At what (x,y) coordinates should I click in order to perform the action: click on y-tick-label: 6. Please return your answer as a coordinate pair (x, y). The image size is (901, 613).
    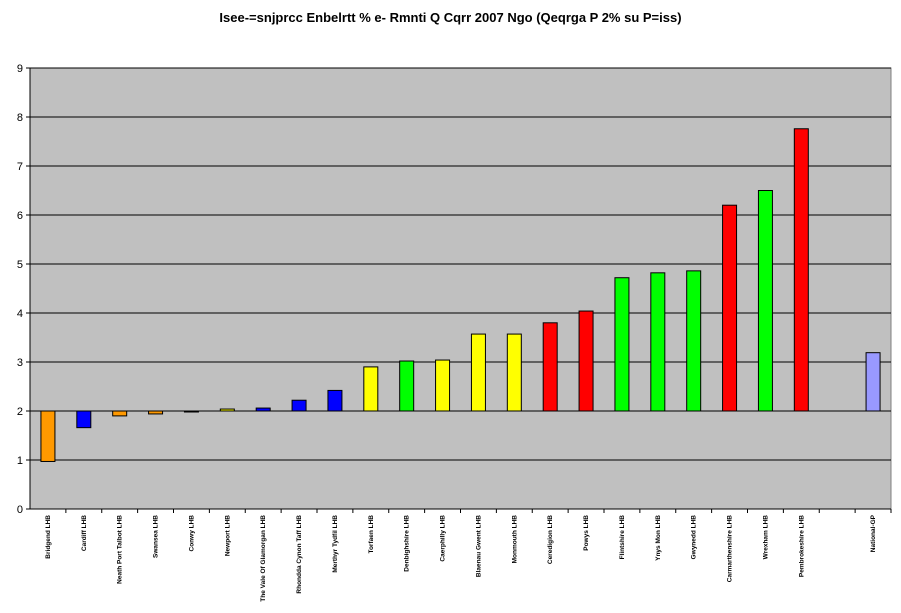
    Looking at the image, I should click on (20, 216).